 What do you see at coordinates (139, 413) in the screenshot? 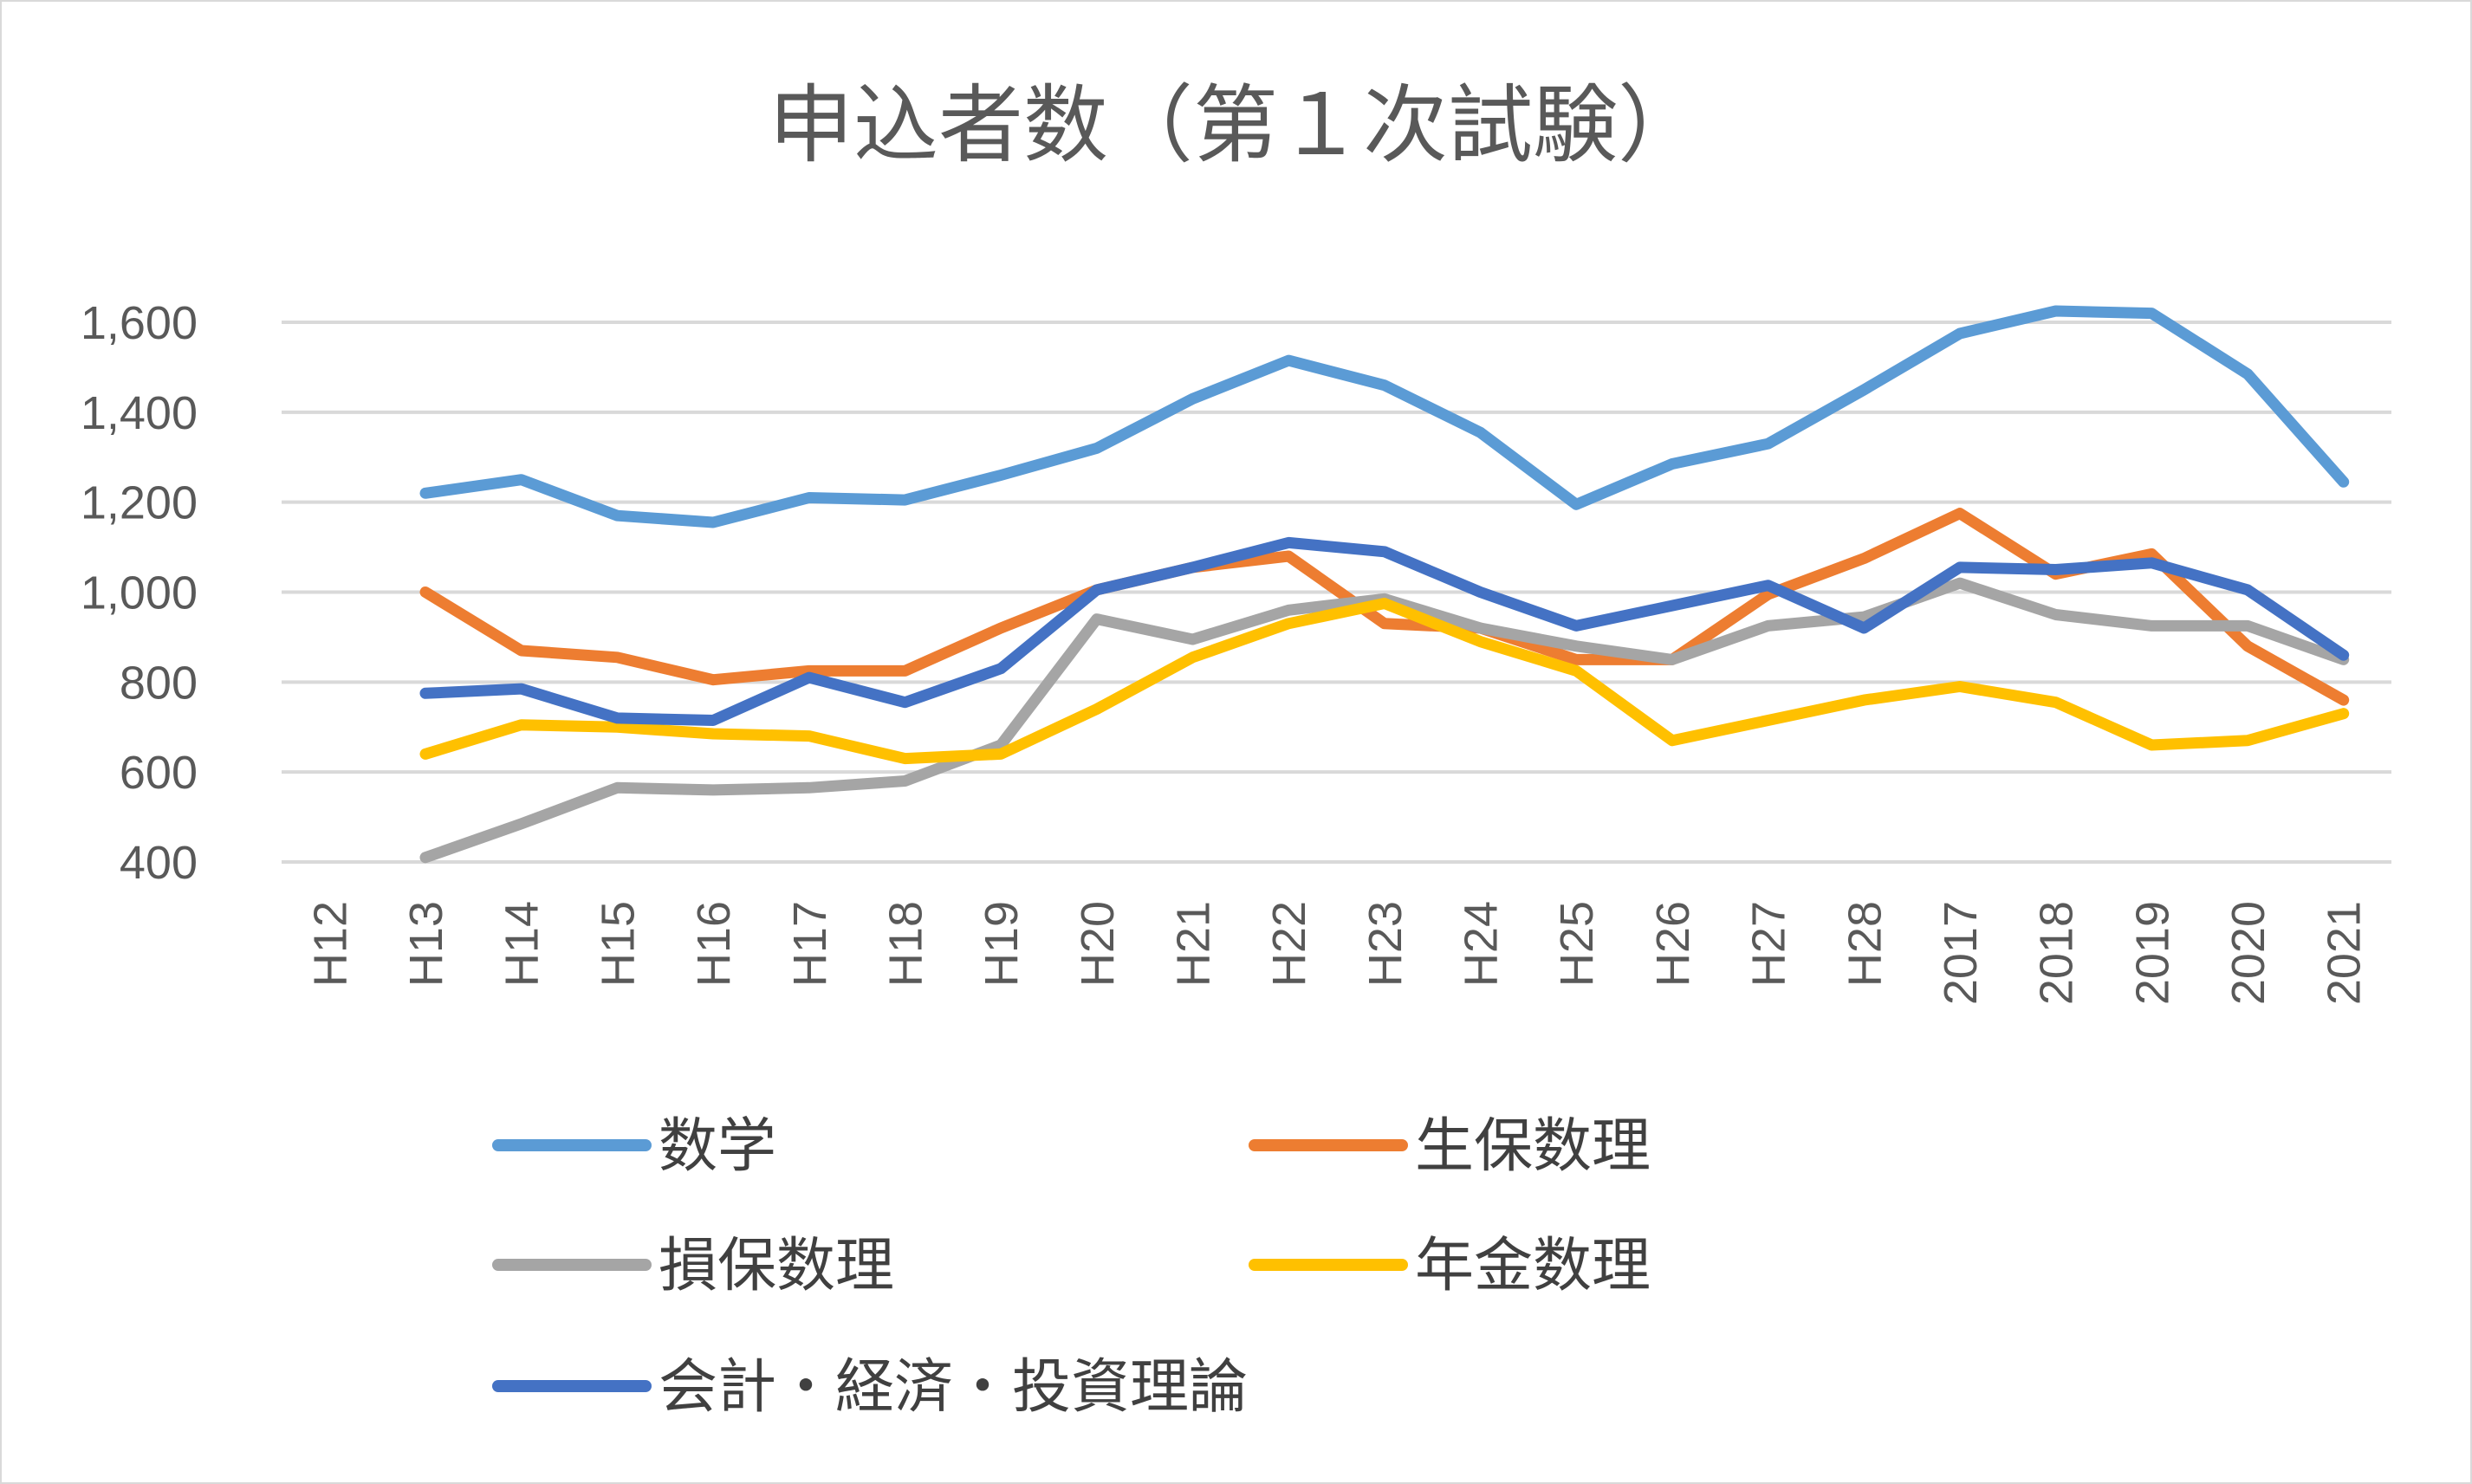
I see `y-tick-label: 1,400` at bounding box center [139, 413].